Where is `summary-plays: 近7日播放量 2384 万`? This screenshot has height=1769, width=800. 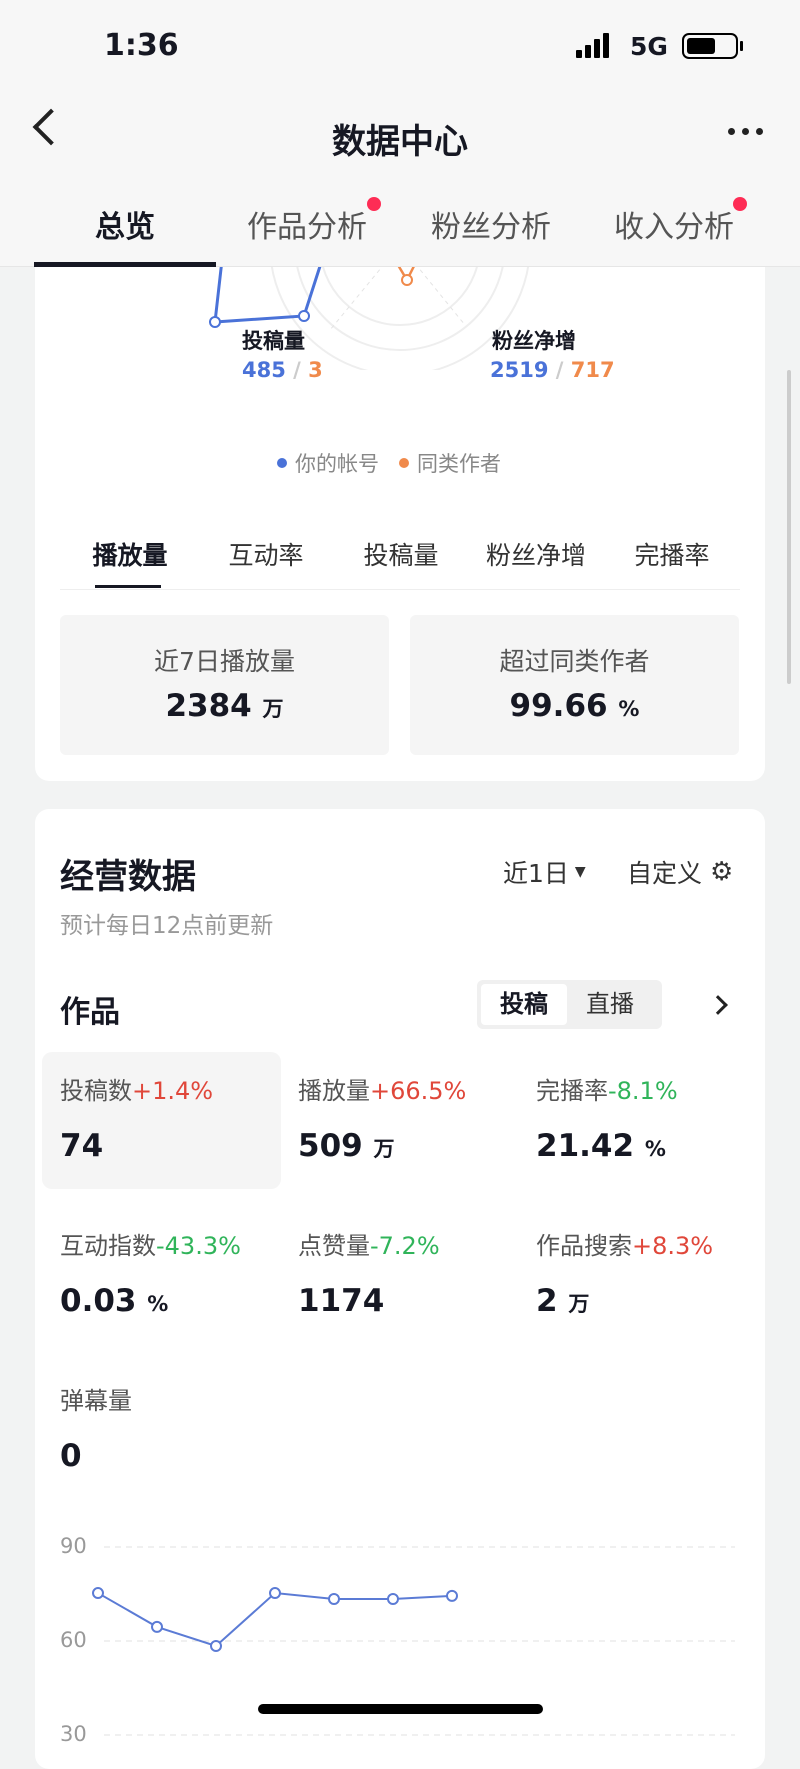 summary-plays: 近7日播放量 2384 万 is located at coordinates (224, 685).